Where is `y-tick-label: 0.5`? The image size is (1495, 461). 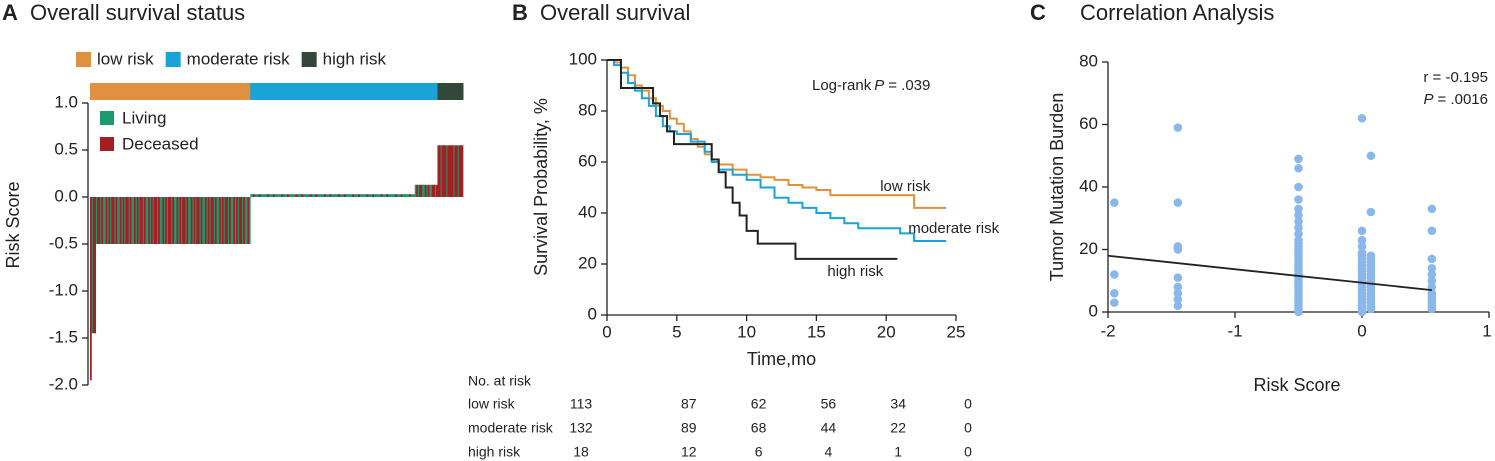 y-tick-label: 0.5 is located at coordinates (66, 148).